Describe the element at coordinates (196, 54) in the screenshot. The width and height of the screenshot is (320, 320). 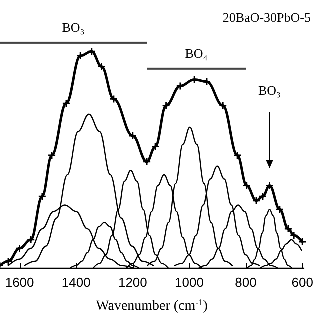
I see `annotation: BO₄` at that location.